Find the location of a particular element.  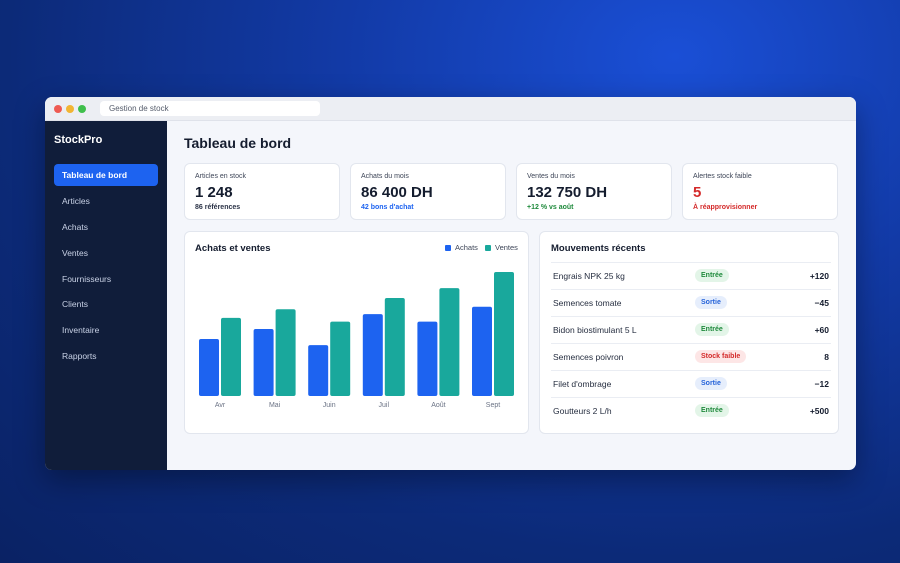

bar-ventes-juil is located at coordinates (394, 347).